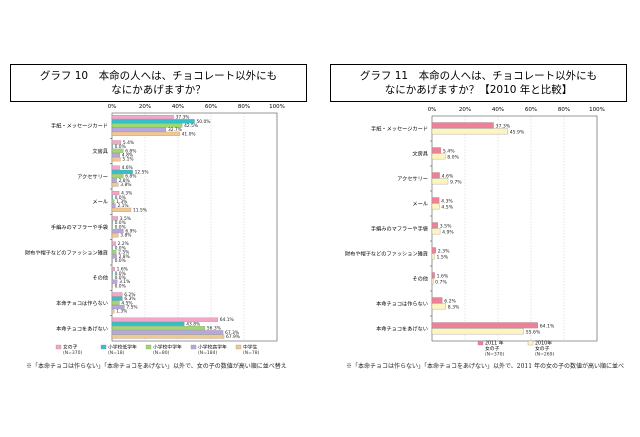  I want to click on data-label: 4.3%, so click(447, 202).